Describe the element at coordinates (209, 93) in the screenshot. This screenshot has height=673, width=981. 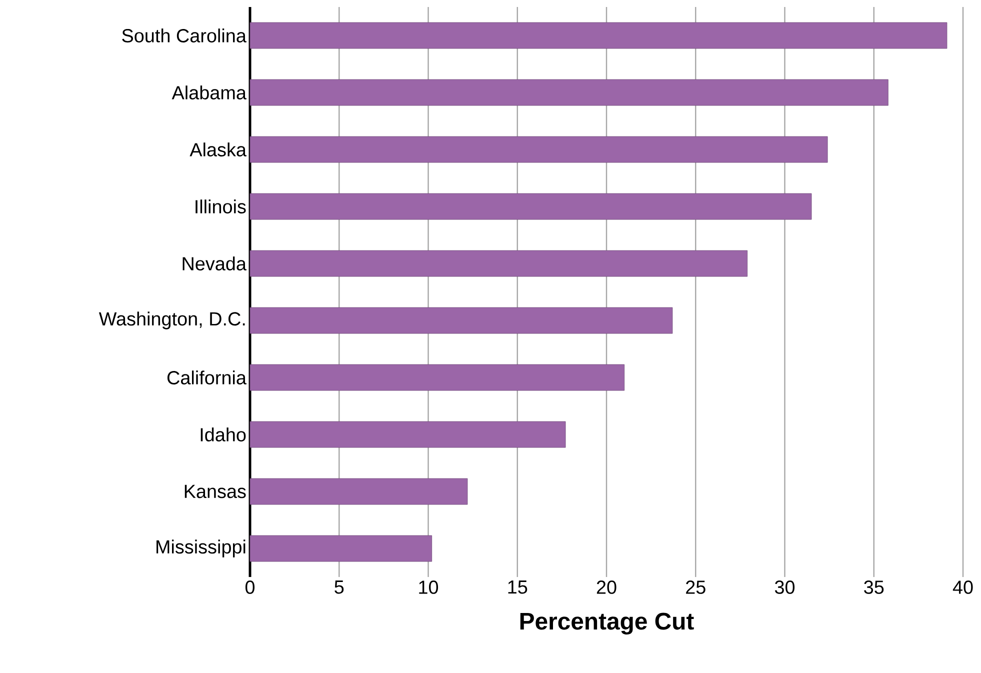
I see `y-tick-label: Alabama` at that location.